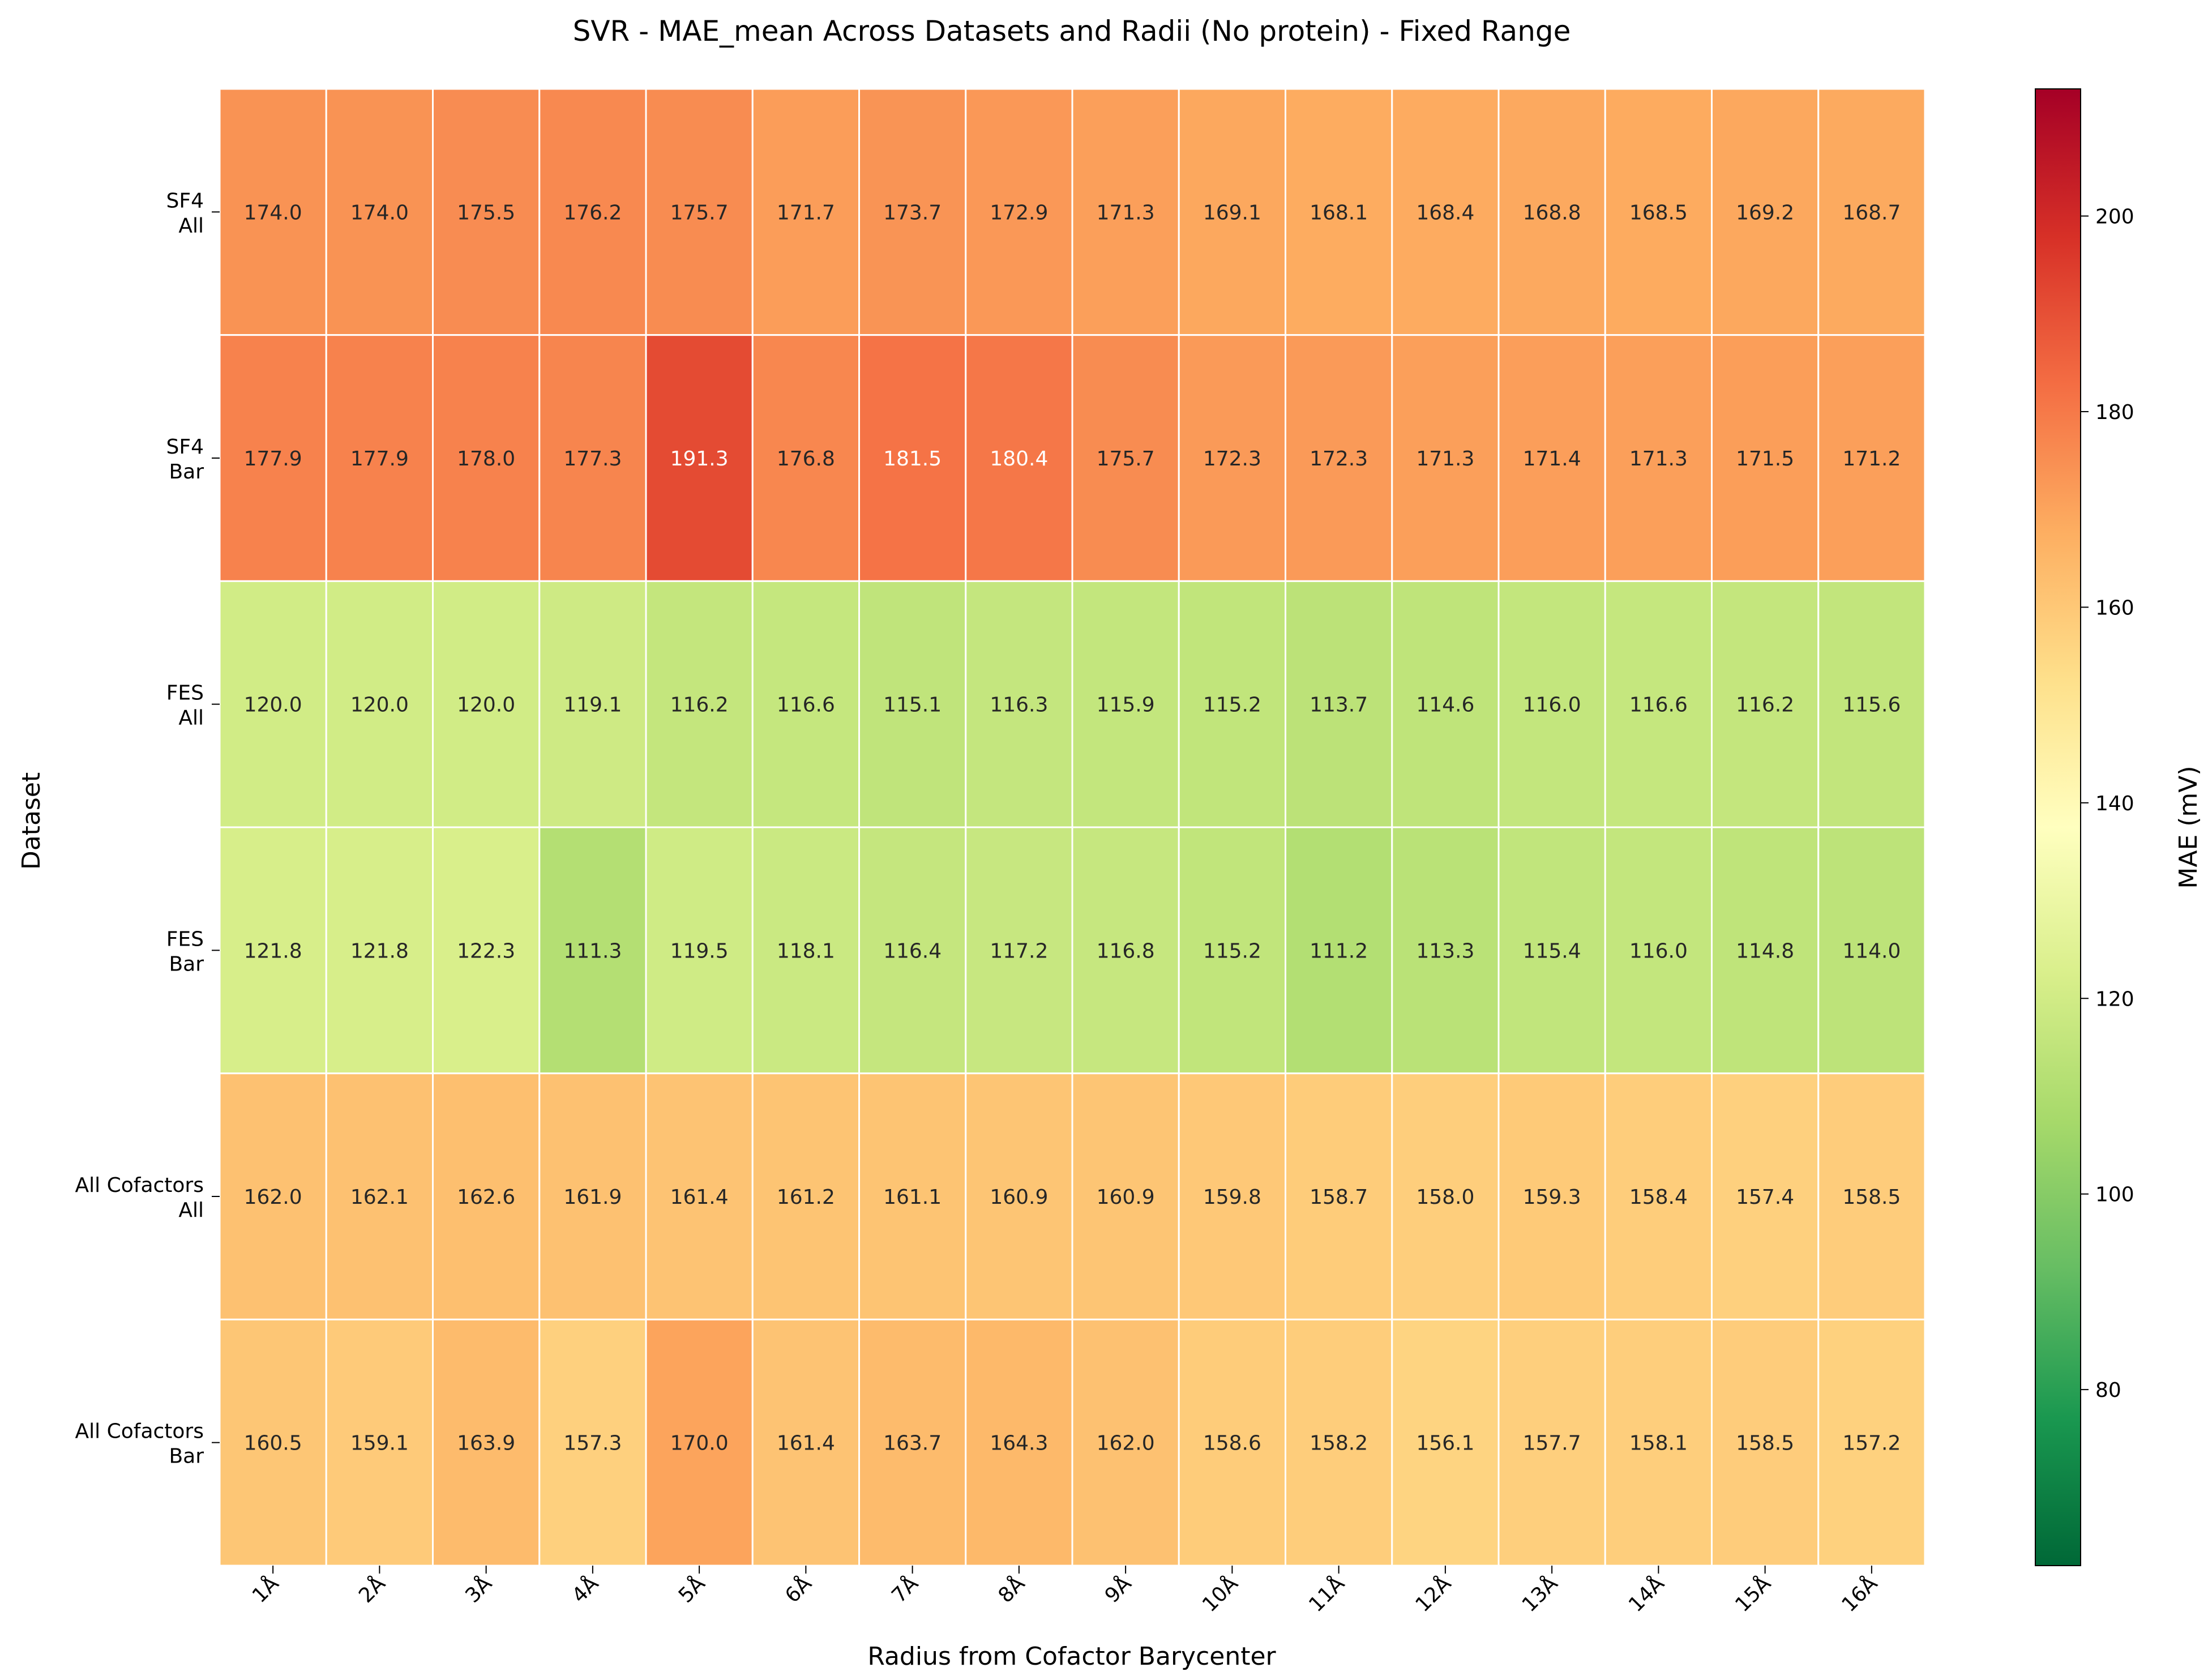  What do you see at coordinates (691, 1589) in the screenshot?
I see `x-tick-label: 5Å` at bounding box center [691, 1589].